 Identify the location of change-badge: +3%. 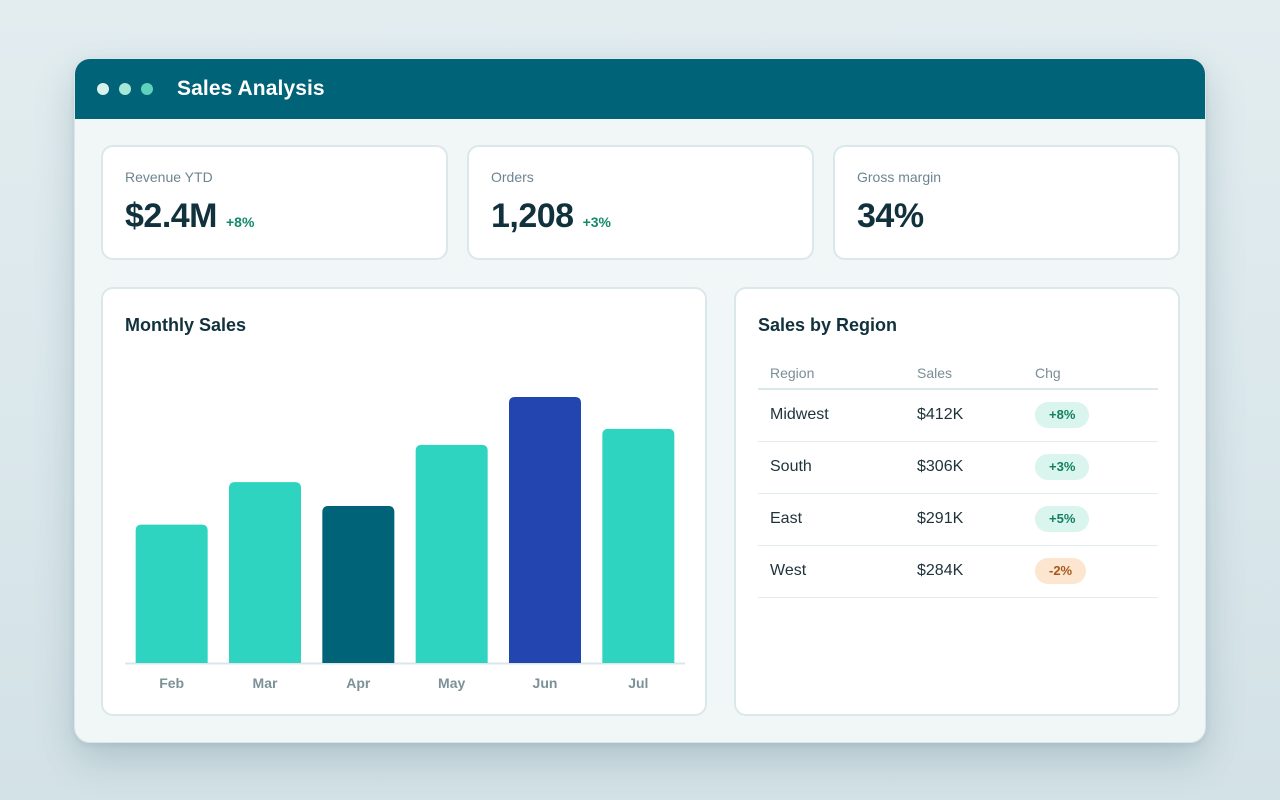
(1062, 467).